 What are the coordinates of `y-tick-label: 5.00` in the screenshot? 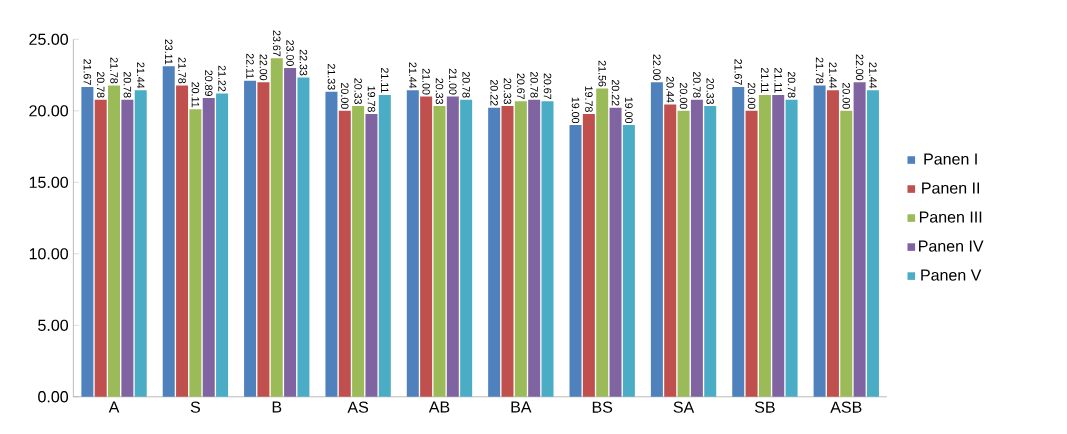 It's located at (53, 325).